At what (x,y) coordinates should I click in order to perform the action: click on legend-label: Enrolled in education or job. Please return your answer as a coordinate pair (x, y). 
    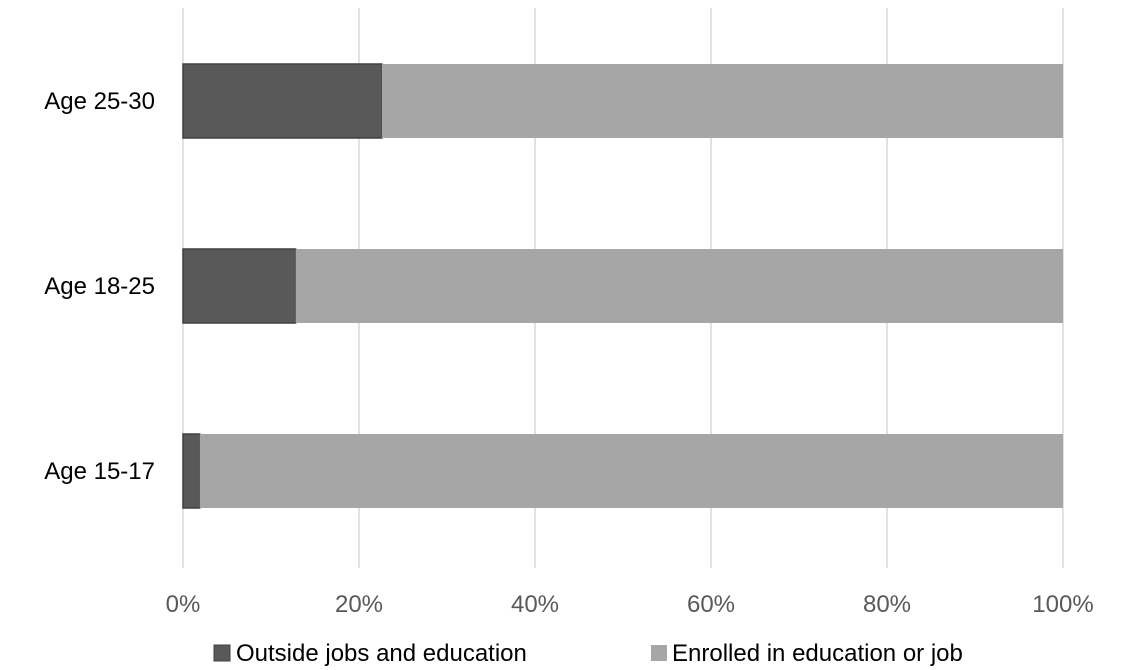
    Looking at the image, I should click on (817, 653).